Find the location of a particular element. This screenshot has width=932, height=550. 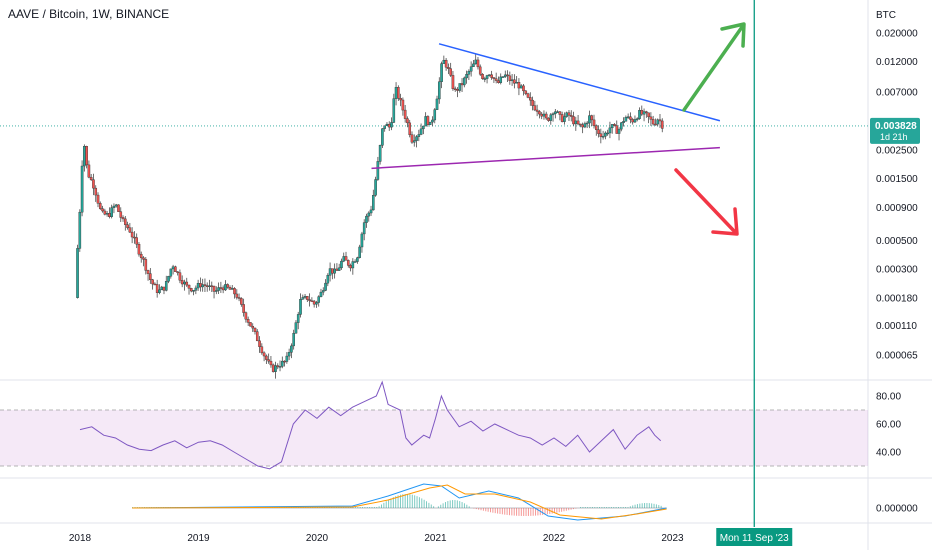

rsi-tick-label: 40.00 is located at coordinates (888, 453).